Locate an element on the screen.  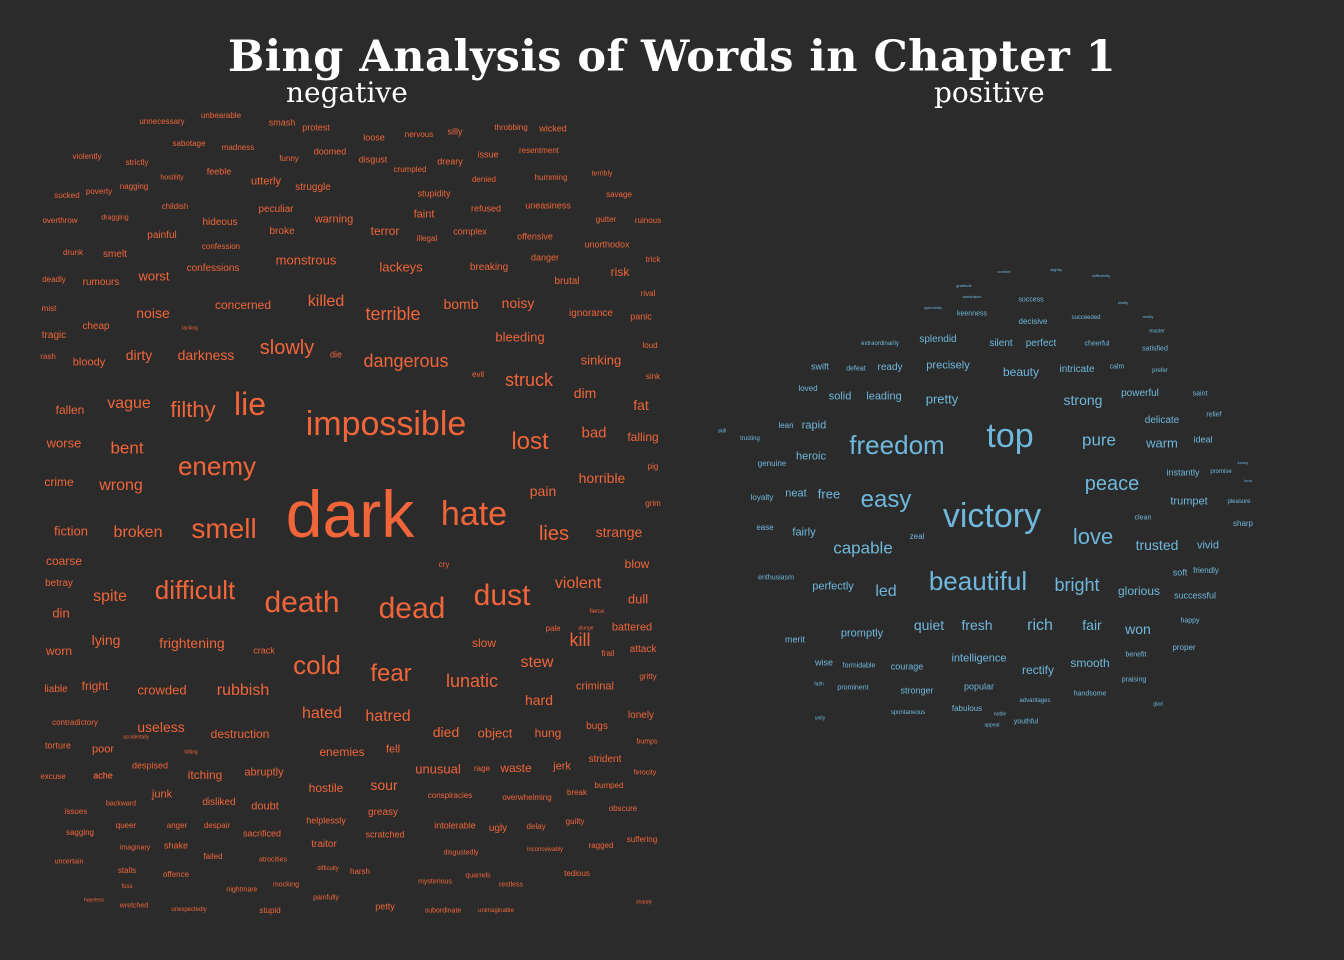
positive-word: trusting is located at coordinates (750, 439).